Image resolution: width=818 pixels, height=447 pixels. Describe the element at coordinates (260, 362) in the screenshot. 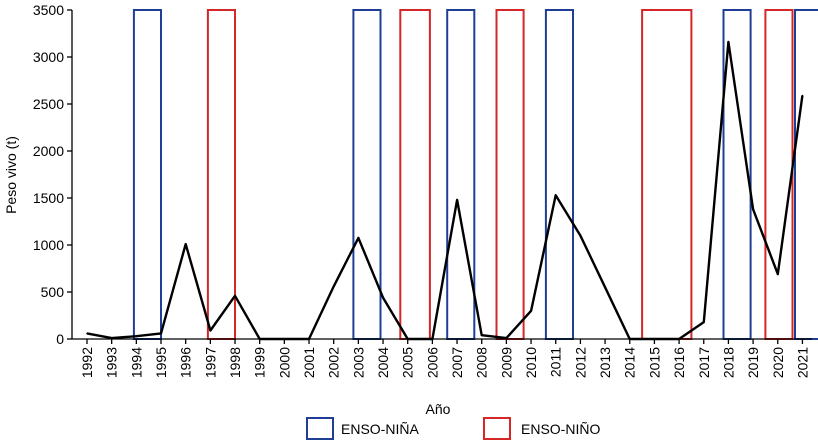

I see `x-tick-label-1999: 1999` at that location.